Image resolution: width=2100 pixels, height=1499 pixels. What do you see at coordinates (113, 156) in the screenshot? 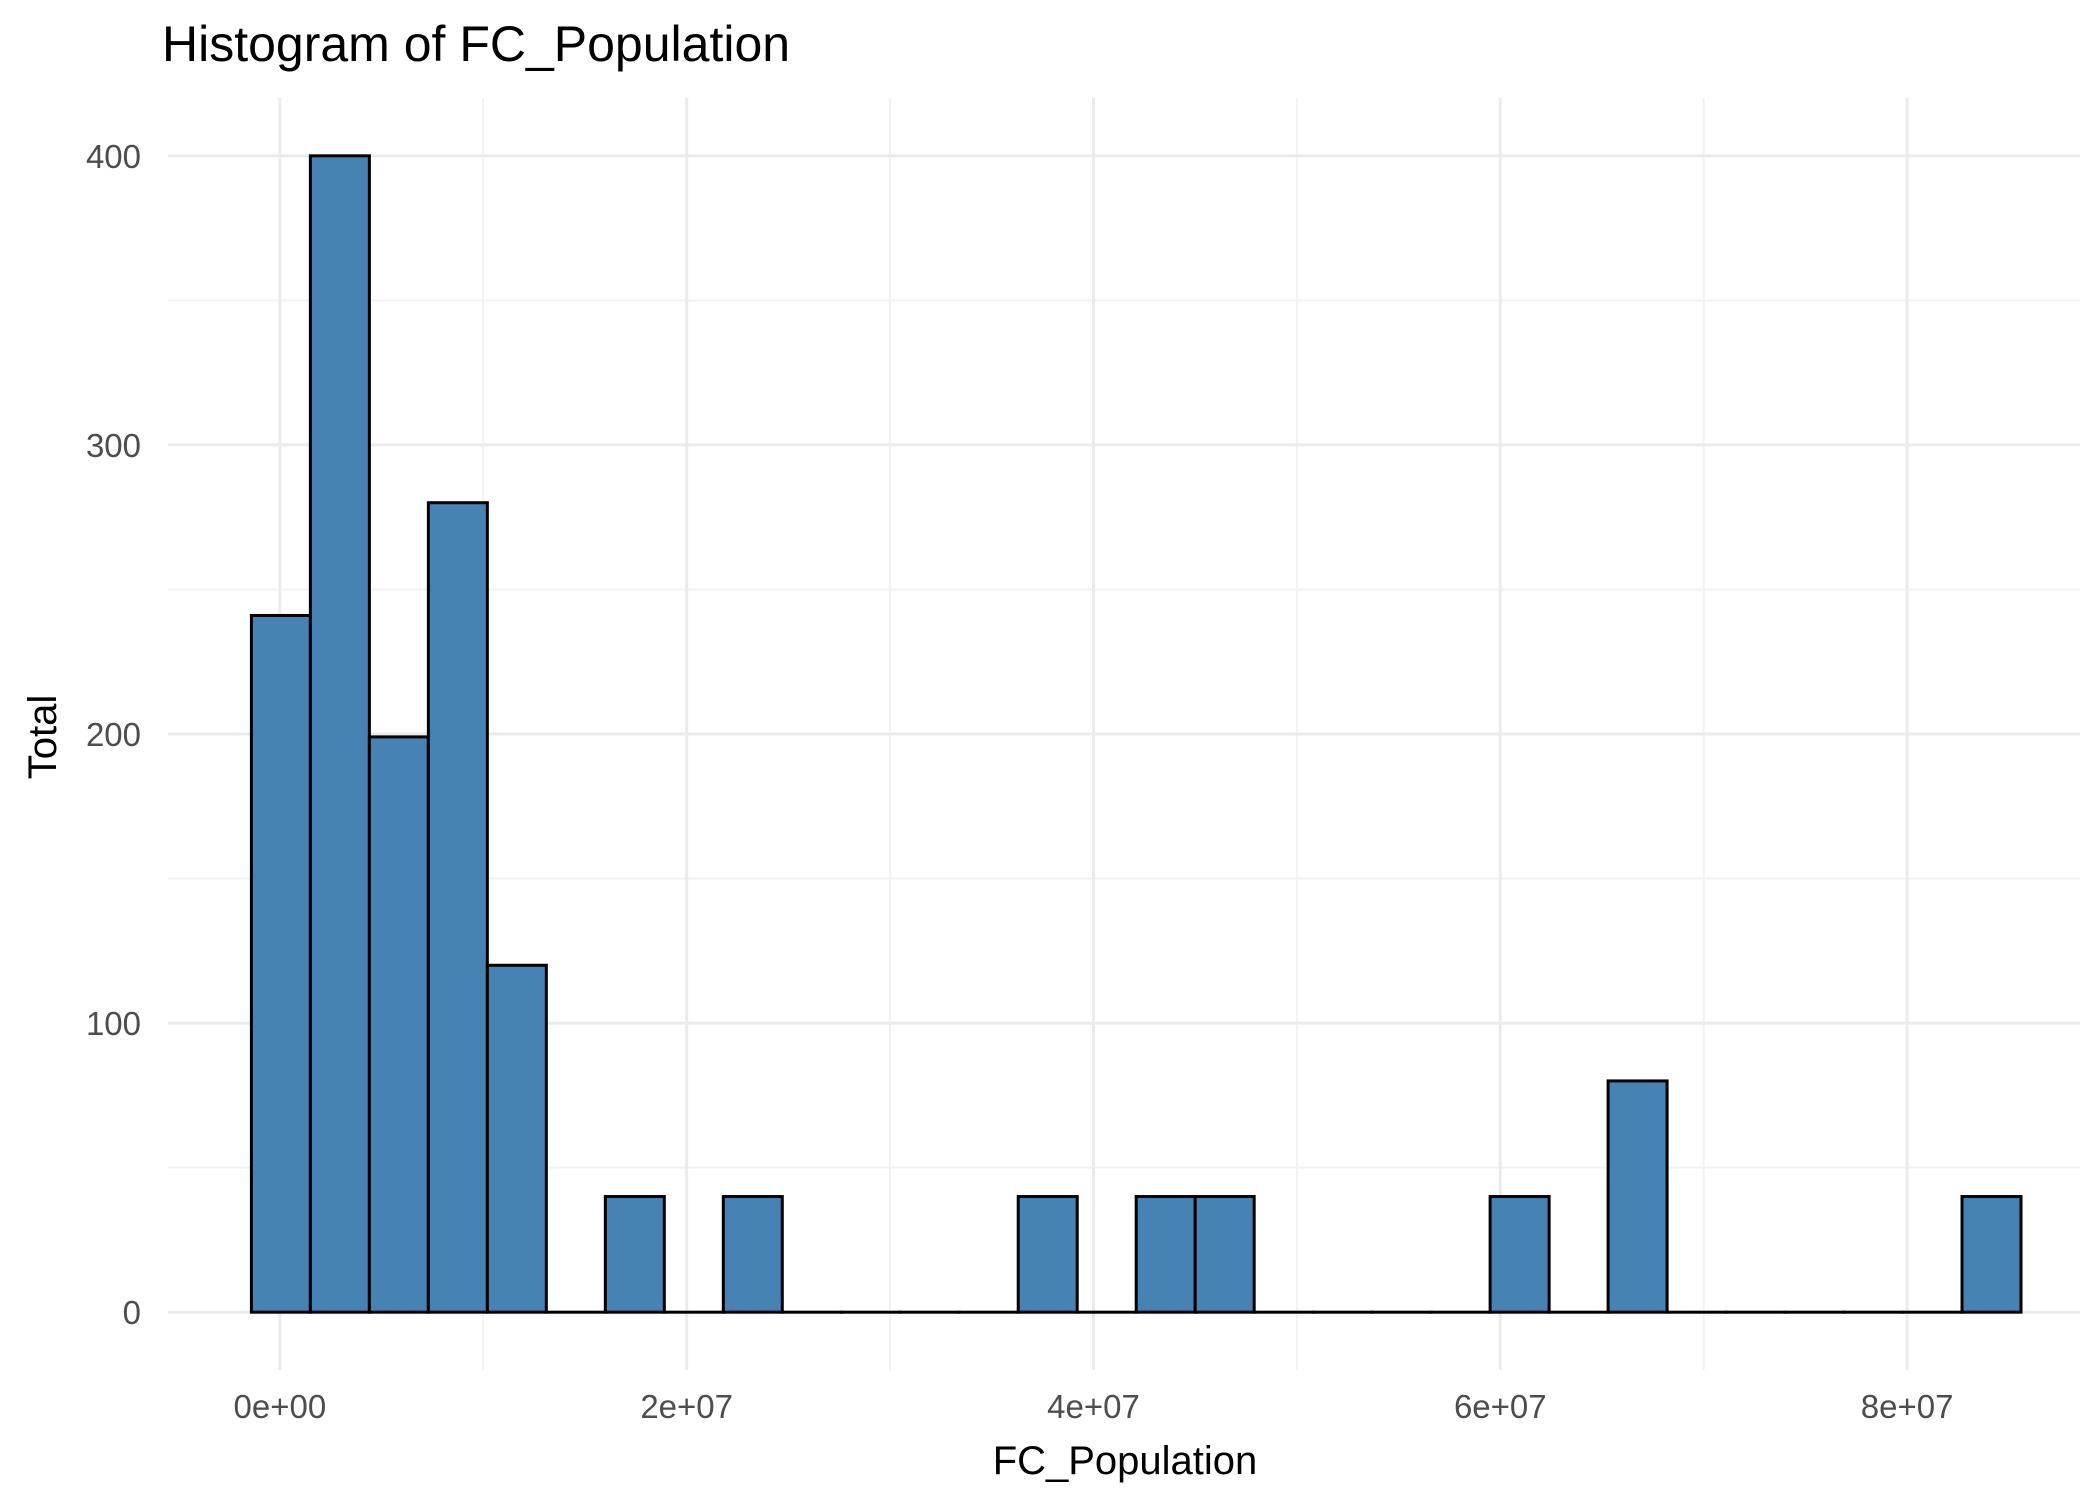
I see `y-tick-label: 400` at bounding box center [113, 156].